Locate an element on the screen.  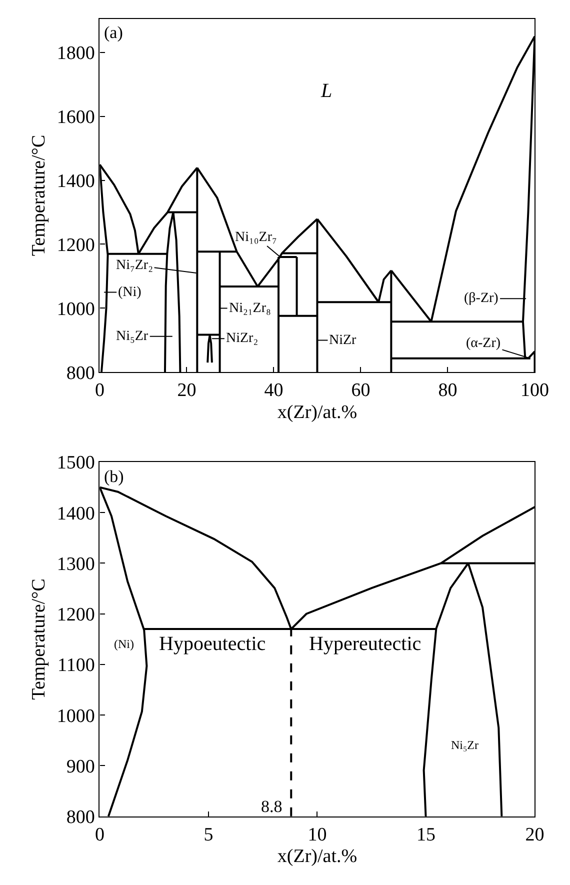
y-tick-label: 1500 is located at coordinates (75, 463).